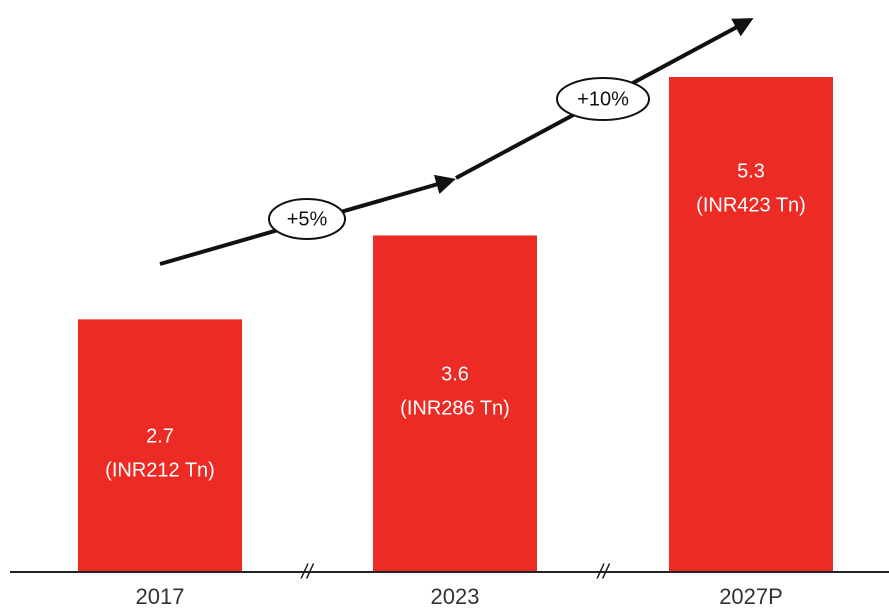  I want to click on value-sublabel: (INR286 Tn), so click(455, 408).